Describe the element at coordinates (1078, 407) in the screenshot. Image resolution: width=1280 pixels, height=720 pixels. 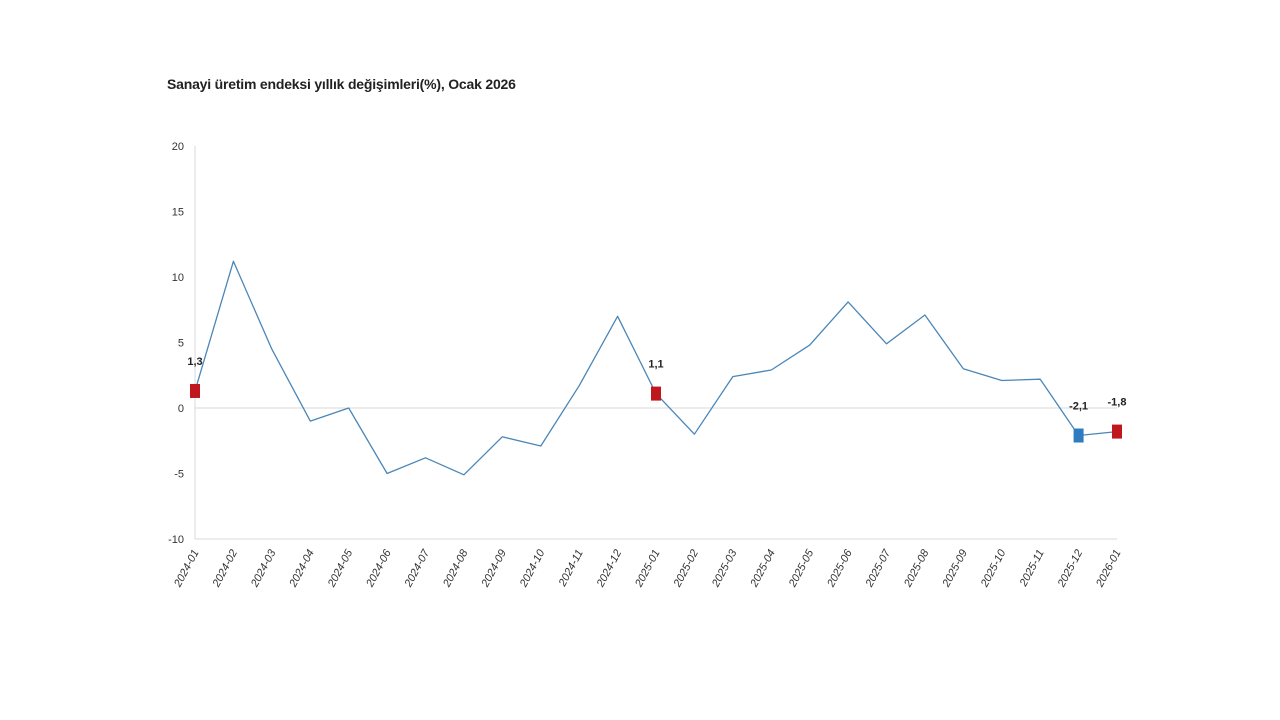
I see `data-label: -2,1` at that location.